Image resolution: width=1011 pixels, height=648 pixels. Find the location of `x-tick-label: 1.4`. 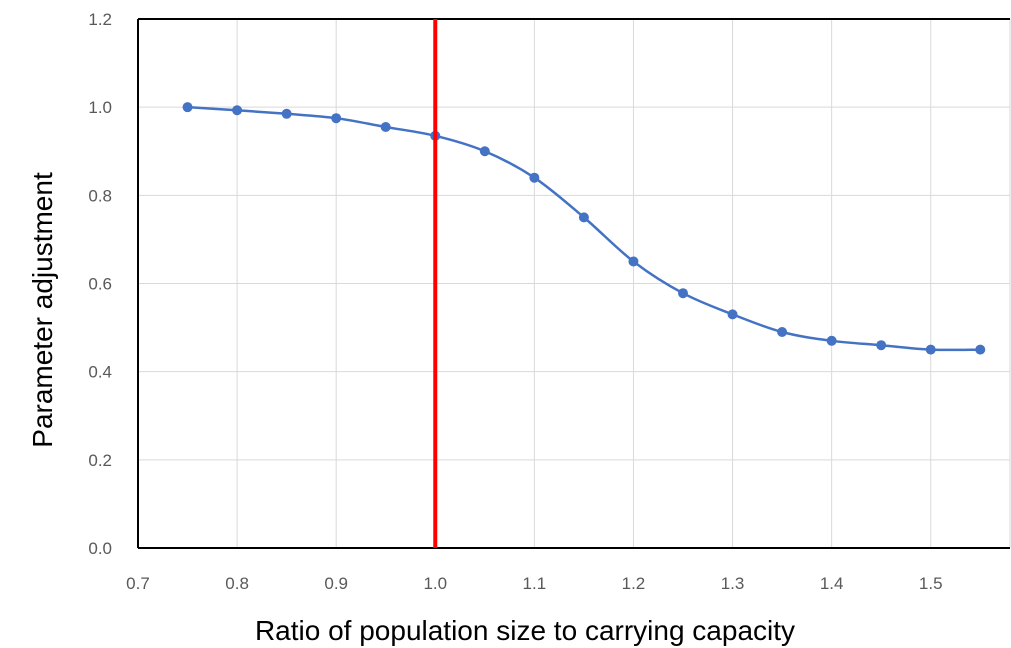

x-tick-label: 1.4 is located at coordinates (832, 583).